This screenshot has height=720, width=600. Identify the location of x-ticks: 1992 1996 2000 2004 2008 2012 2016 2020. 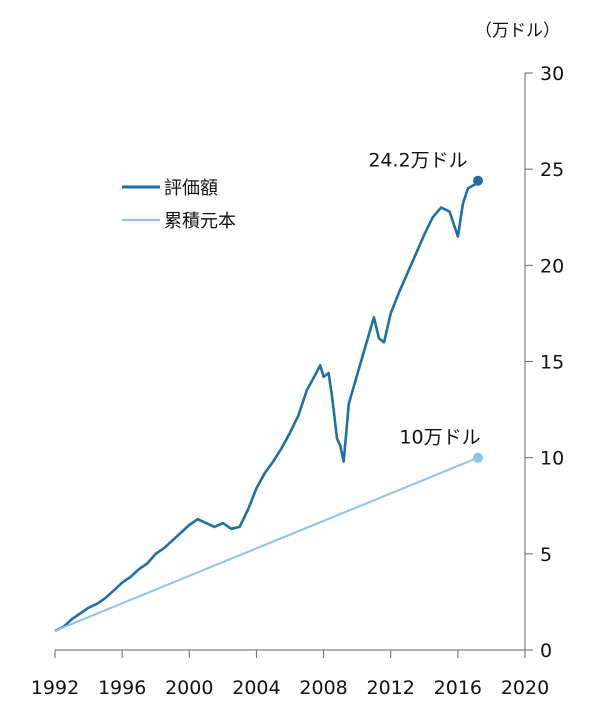
(290, 674).